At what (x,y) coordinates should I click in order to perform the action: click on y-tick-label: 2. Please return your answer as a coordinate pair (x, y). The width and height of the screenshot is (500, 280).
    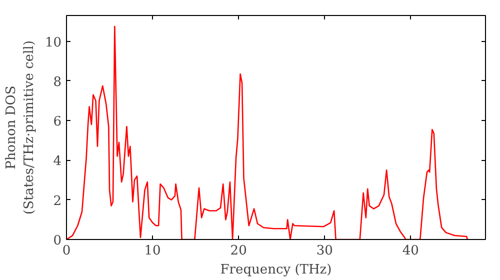
    Looking at the image, I should click on (57, 201).